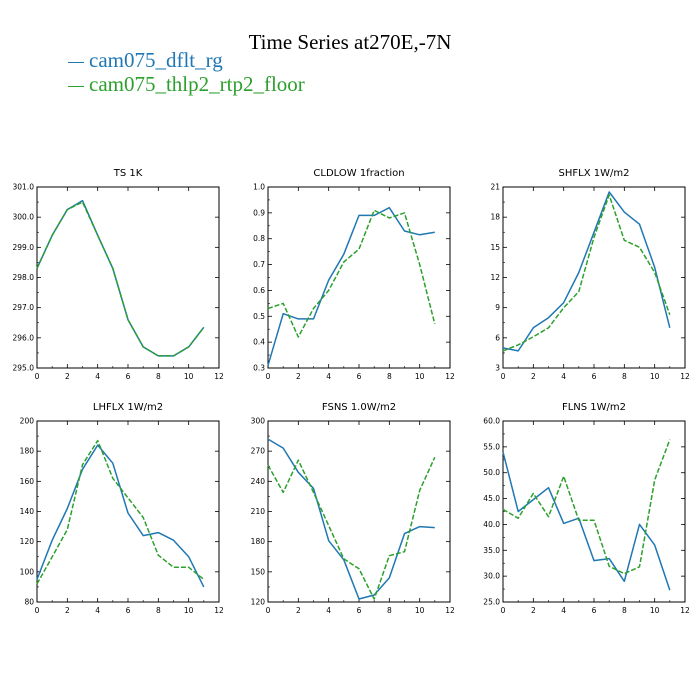 Image resolution: width=700 pixels, height=700 pixels. Describe the element at coordinates (24, 368) in the screenshot. I see `y-tick-label: 295.0` at that location.